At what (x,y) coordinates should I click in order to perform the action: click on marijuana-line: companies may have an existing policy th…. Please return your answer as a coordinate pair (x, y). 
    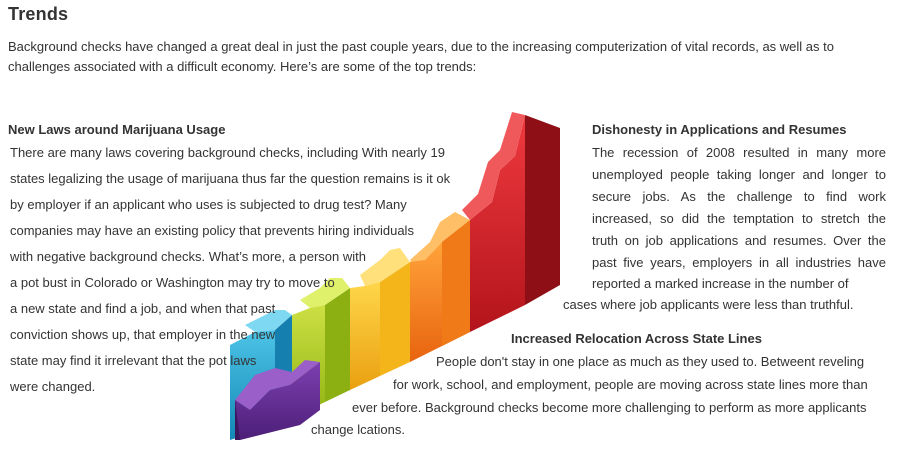
    Looking at the image, I should click on (212, 230).